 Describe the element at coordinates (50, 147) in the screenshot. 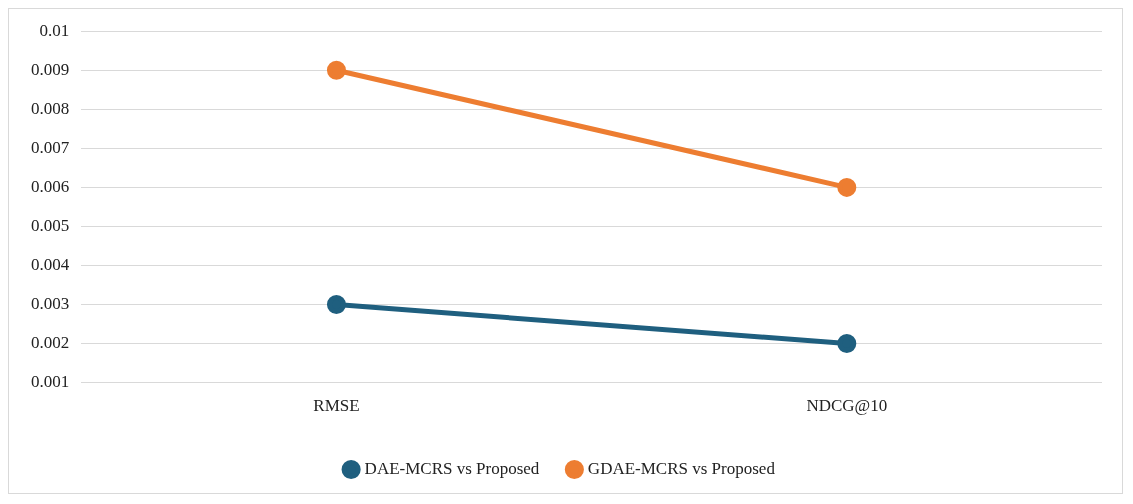

I see `y-tick-label: 0.007` at that location.